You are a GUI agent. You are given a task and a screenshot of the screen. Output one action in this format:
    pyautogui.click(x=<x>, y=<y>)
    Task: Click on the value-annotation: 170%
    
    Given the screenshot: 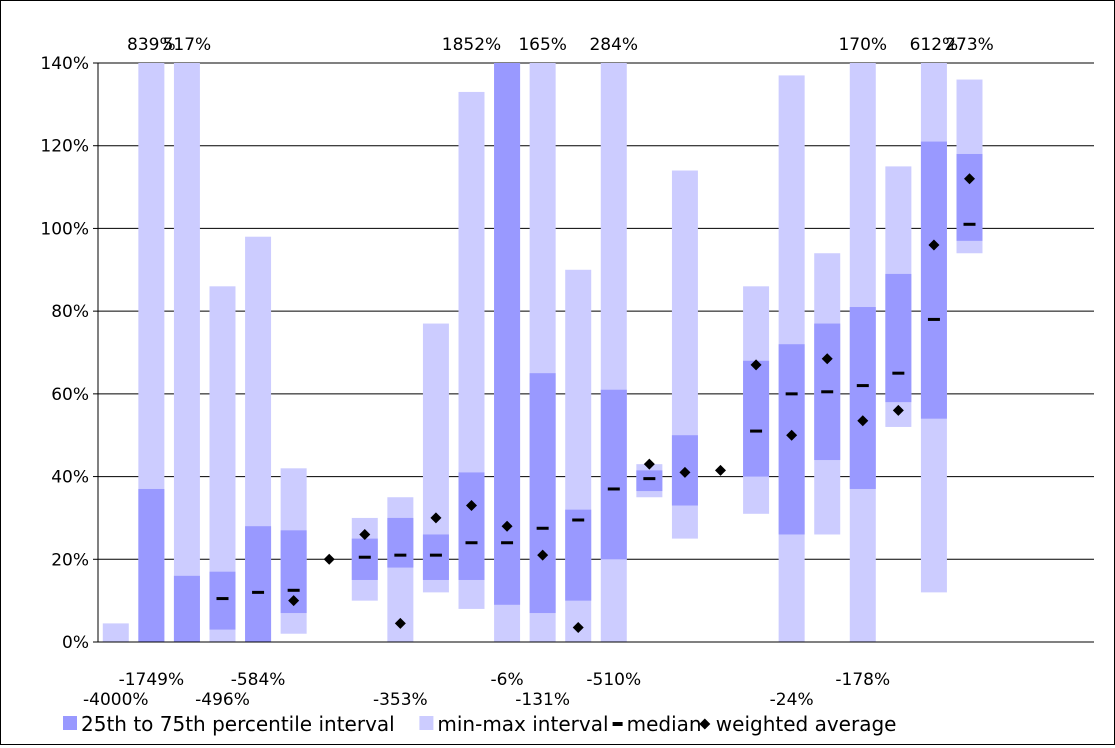 What is the action you would take?
    pyautogui.click(x=862, y=45)
    